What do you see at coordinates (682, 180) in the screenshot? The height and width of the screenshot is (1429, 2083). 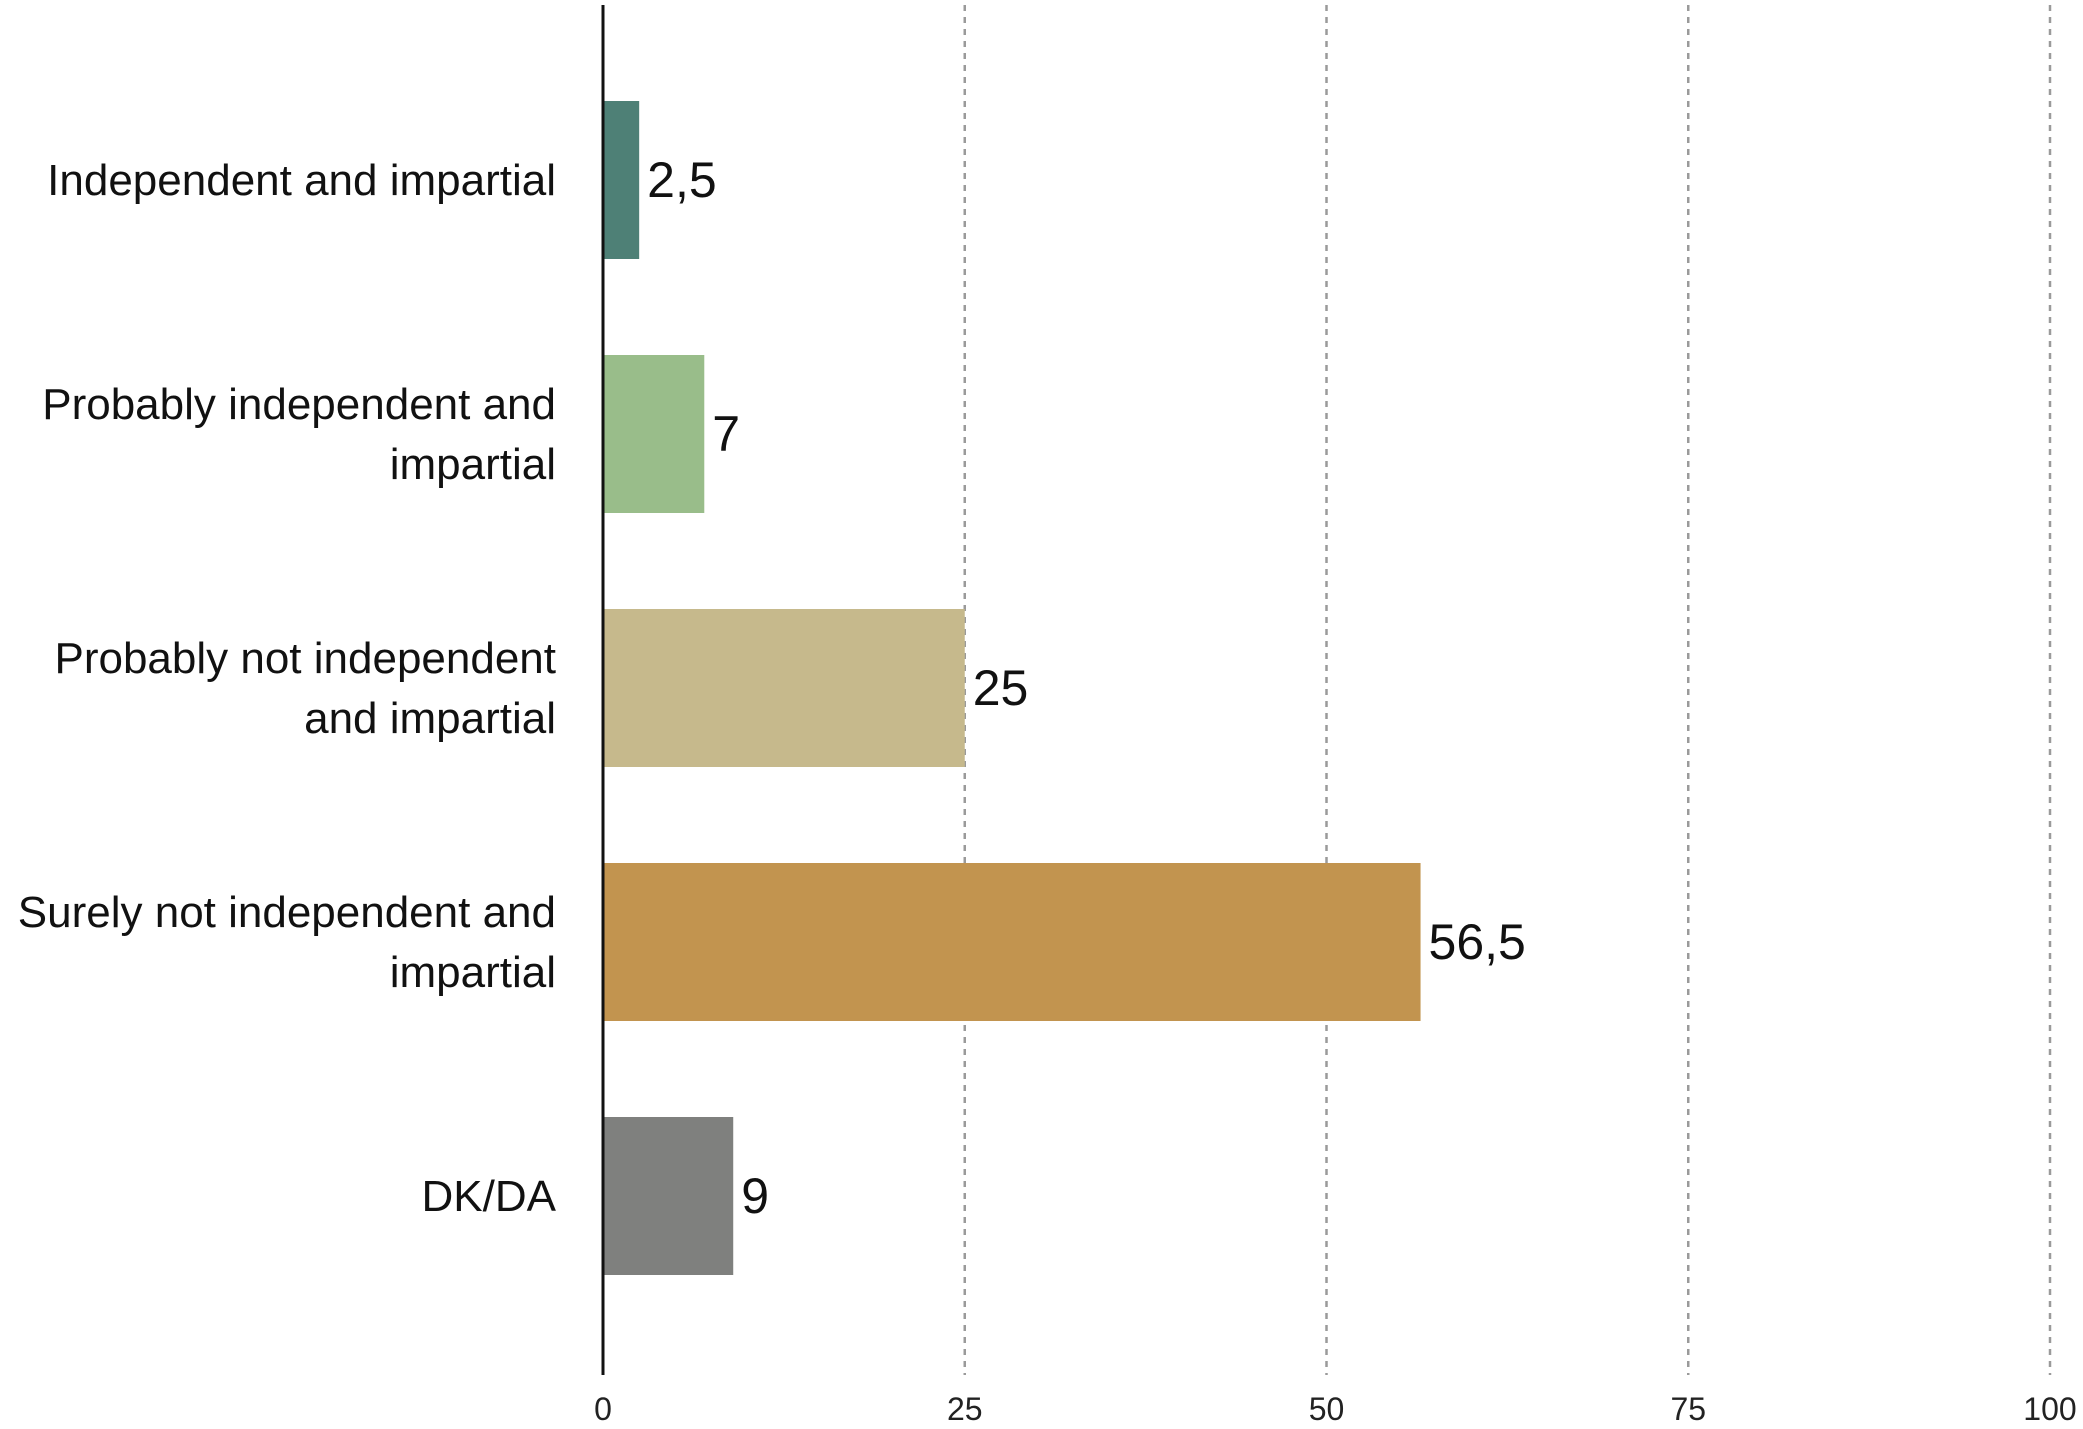 I see `value-label-1: 2,5` at bounding box center [682, 180].